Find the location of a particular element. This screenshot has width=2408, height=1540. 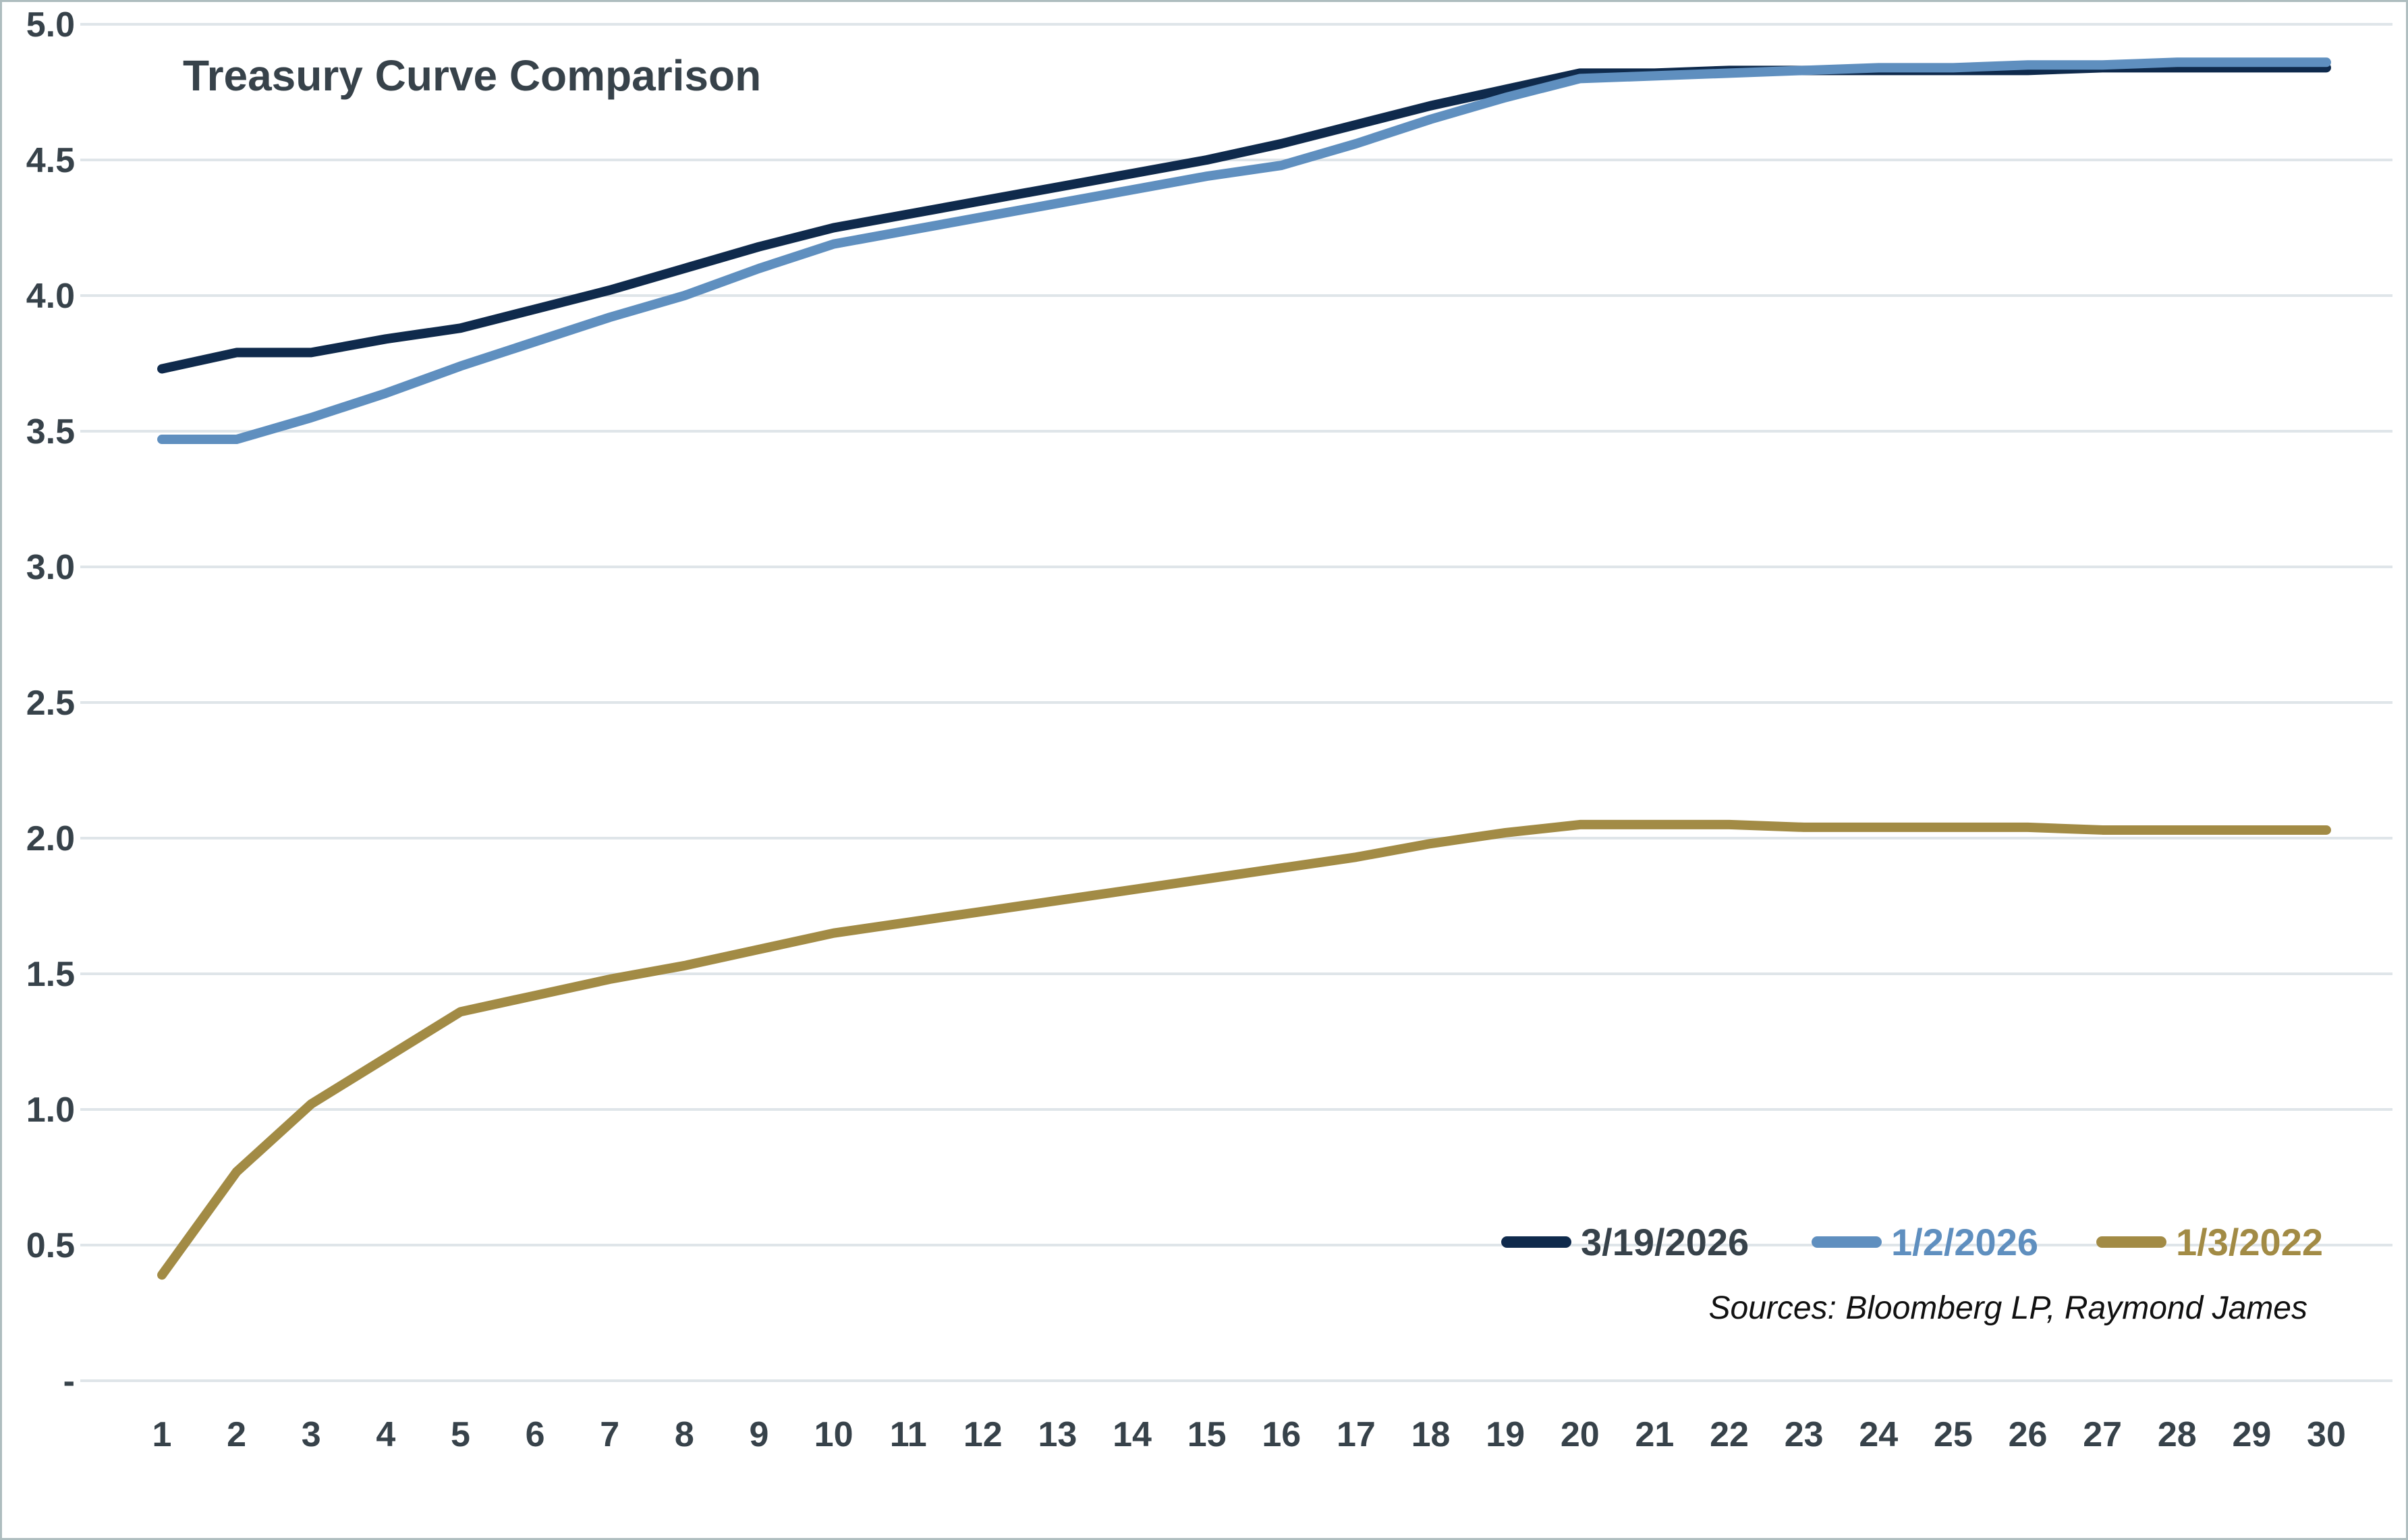

x-tick-label: 7 is located at coordinates (609, 1434).